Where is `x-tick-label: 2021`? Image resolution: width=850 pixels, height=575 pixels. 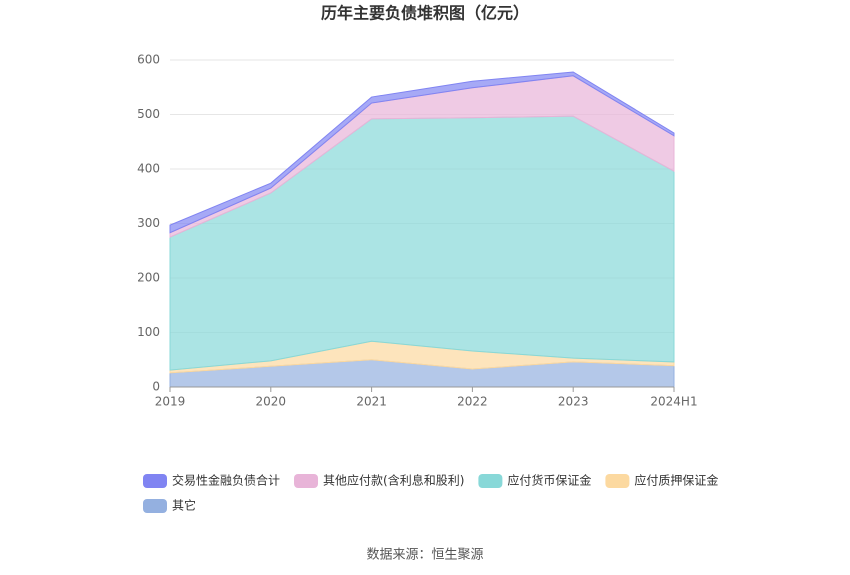
x-tick-label: 2021 is located at coordinates (371, 402).